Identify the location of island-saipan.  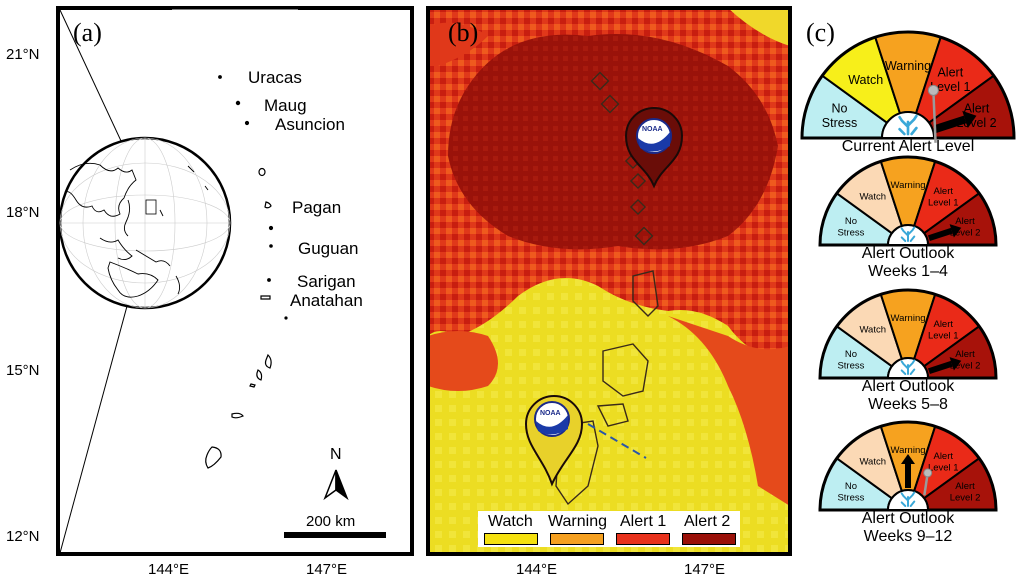
(268, 361).